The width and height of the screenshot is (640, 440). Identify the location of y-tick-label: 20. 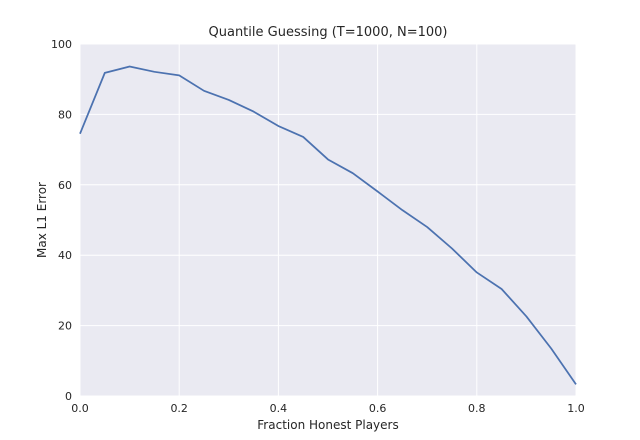
(65, 326).